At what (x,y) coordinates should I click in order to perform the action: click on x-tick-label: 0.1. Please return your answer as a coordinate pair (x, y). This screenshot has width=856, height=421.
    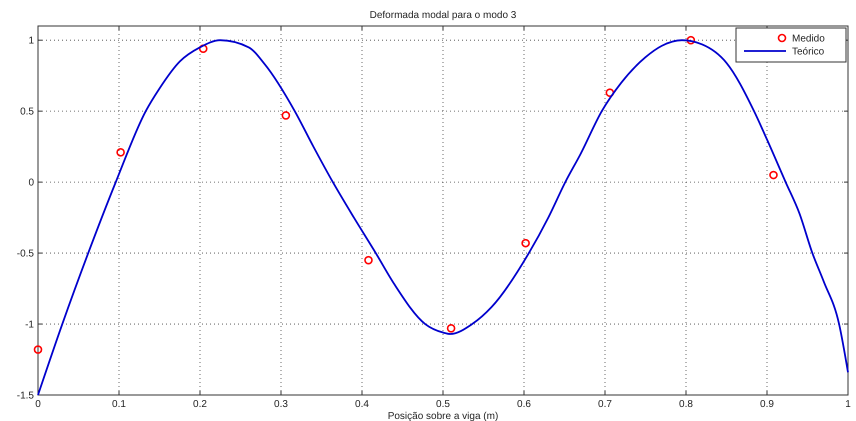
    Looking at the image, I should click on (119, 404).